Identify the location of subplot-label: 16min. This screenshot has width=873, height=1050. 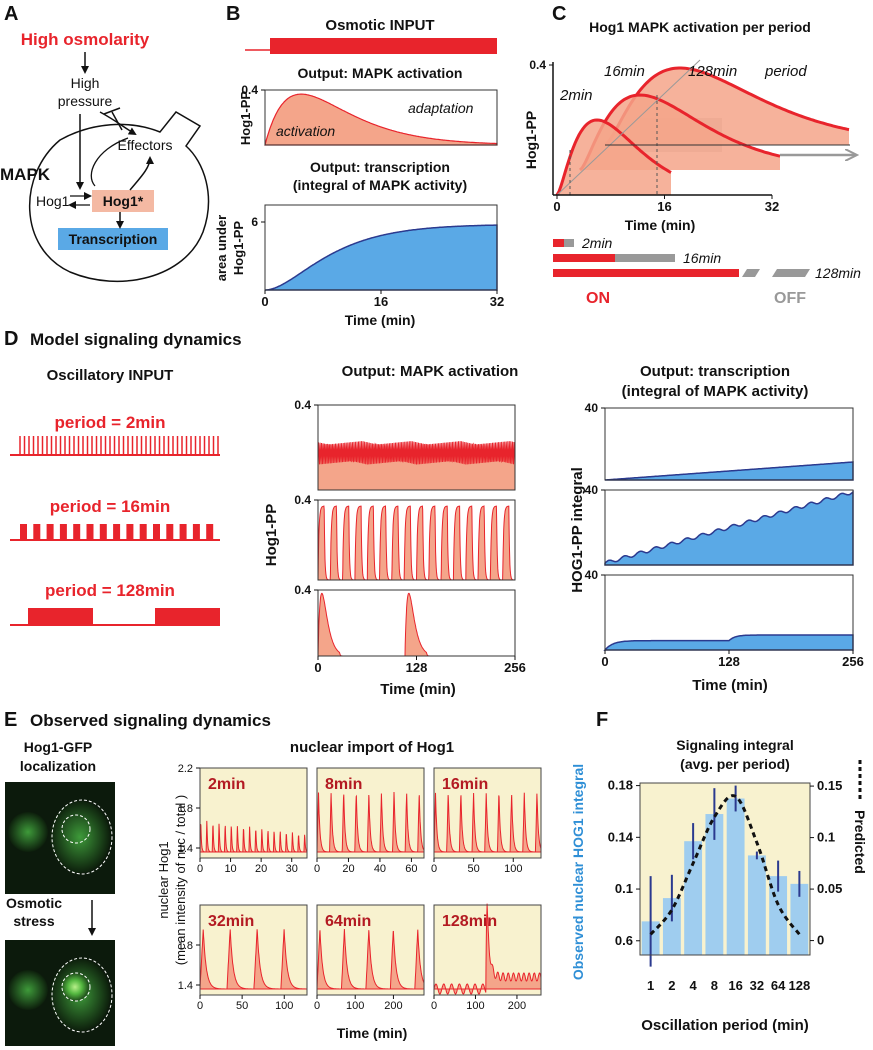
(465, 784).